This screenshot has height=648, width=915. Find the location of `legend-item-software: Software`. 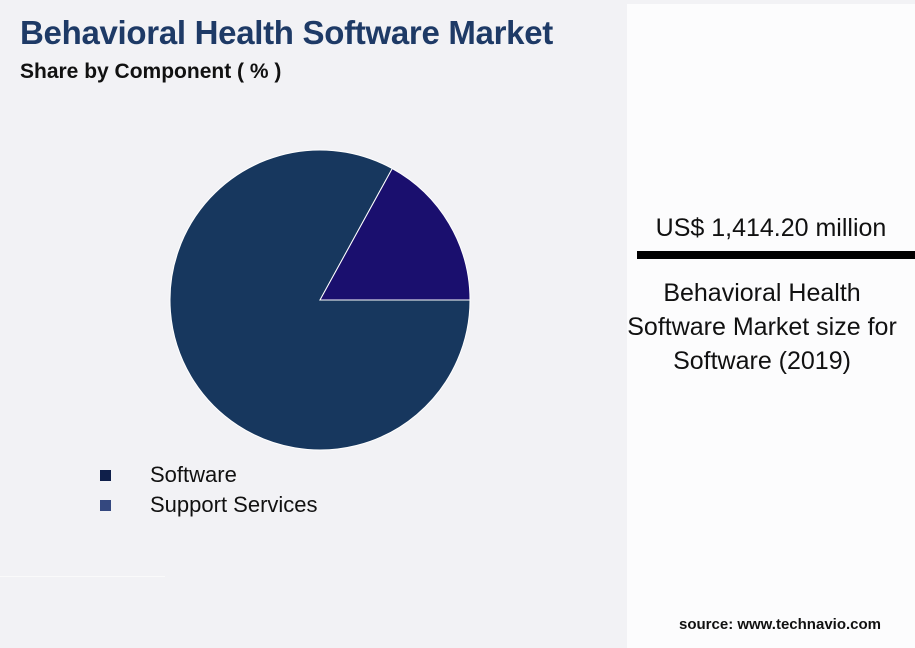

legend-item-software: Software is located at coordinates (168, 475).